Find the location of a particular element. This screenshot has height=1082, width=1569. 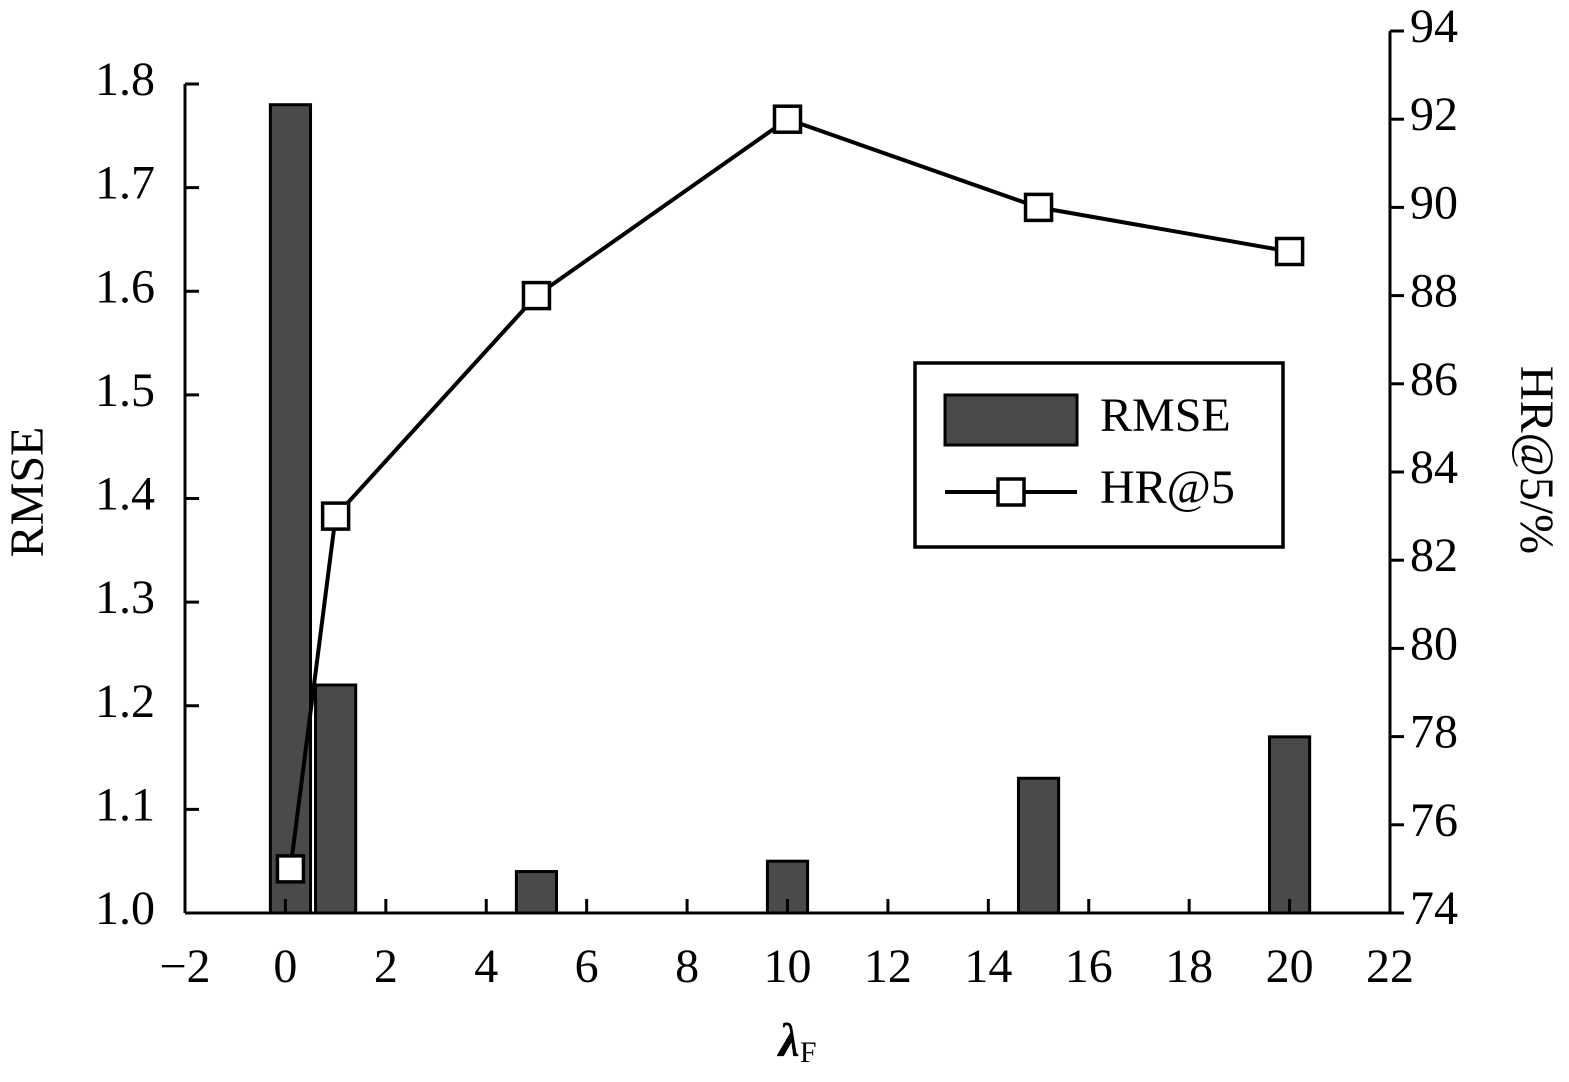

y2-tick-label: 78 is located at coordinates (1434, 732).